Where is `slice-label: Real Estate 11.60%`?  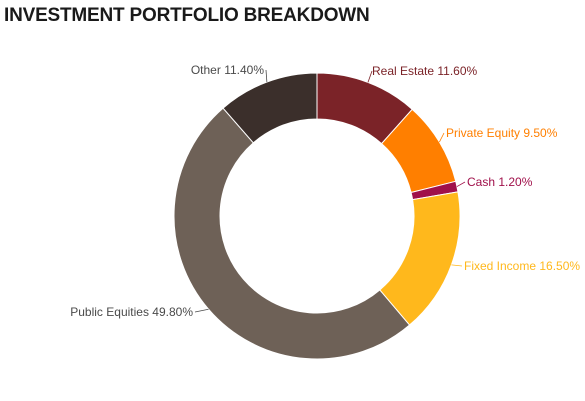
slice-label: Real Estate 11.60% is located at coordinates (425, 71).